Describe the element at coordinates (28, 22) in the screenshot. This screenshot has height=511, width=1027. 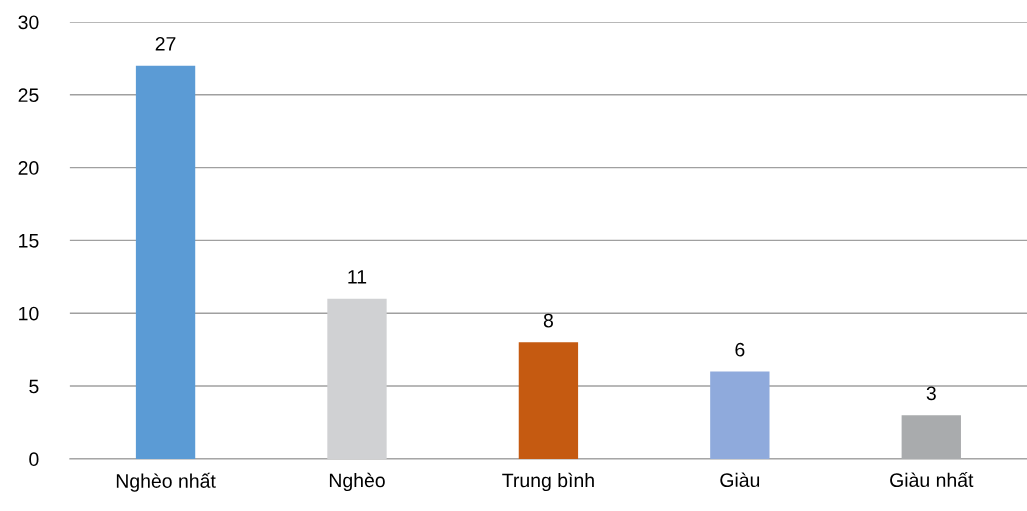
I see `y-tick-label: 30` at that location.